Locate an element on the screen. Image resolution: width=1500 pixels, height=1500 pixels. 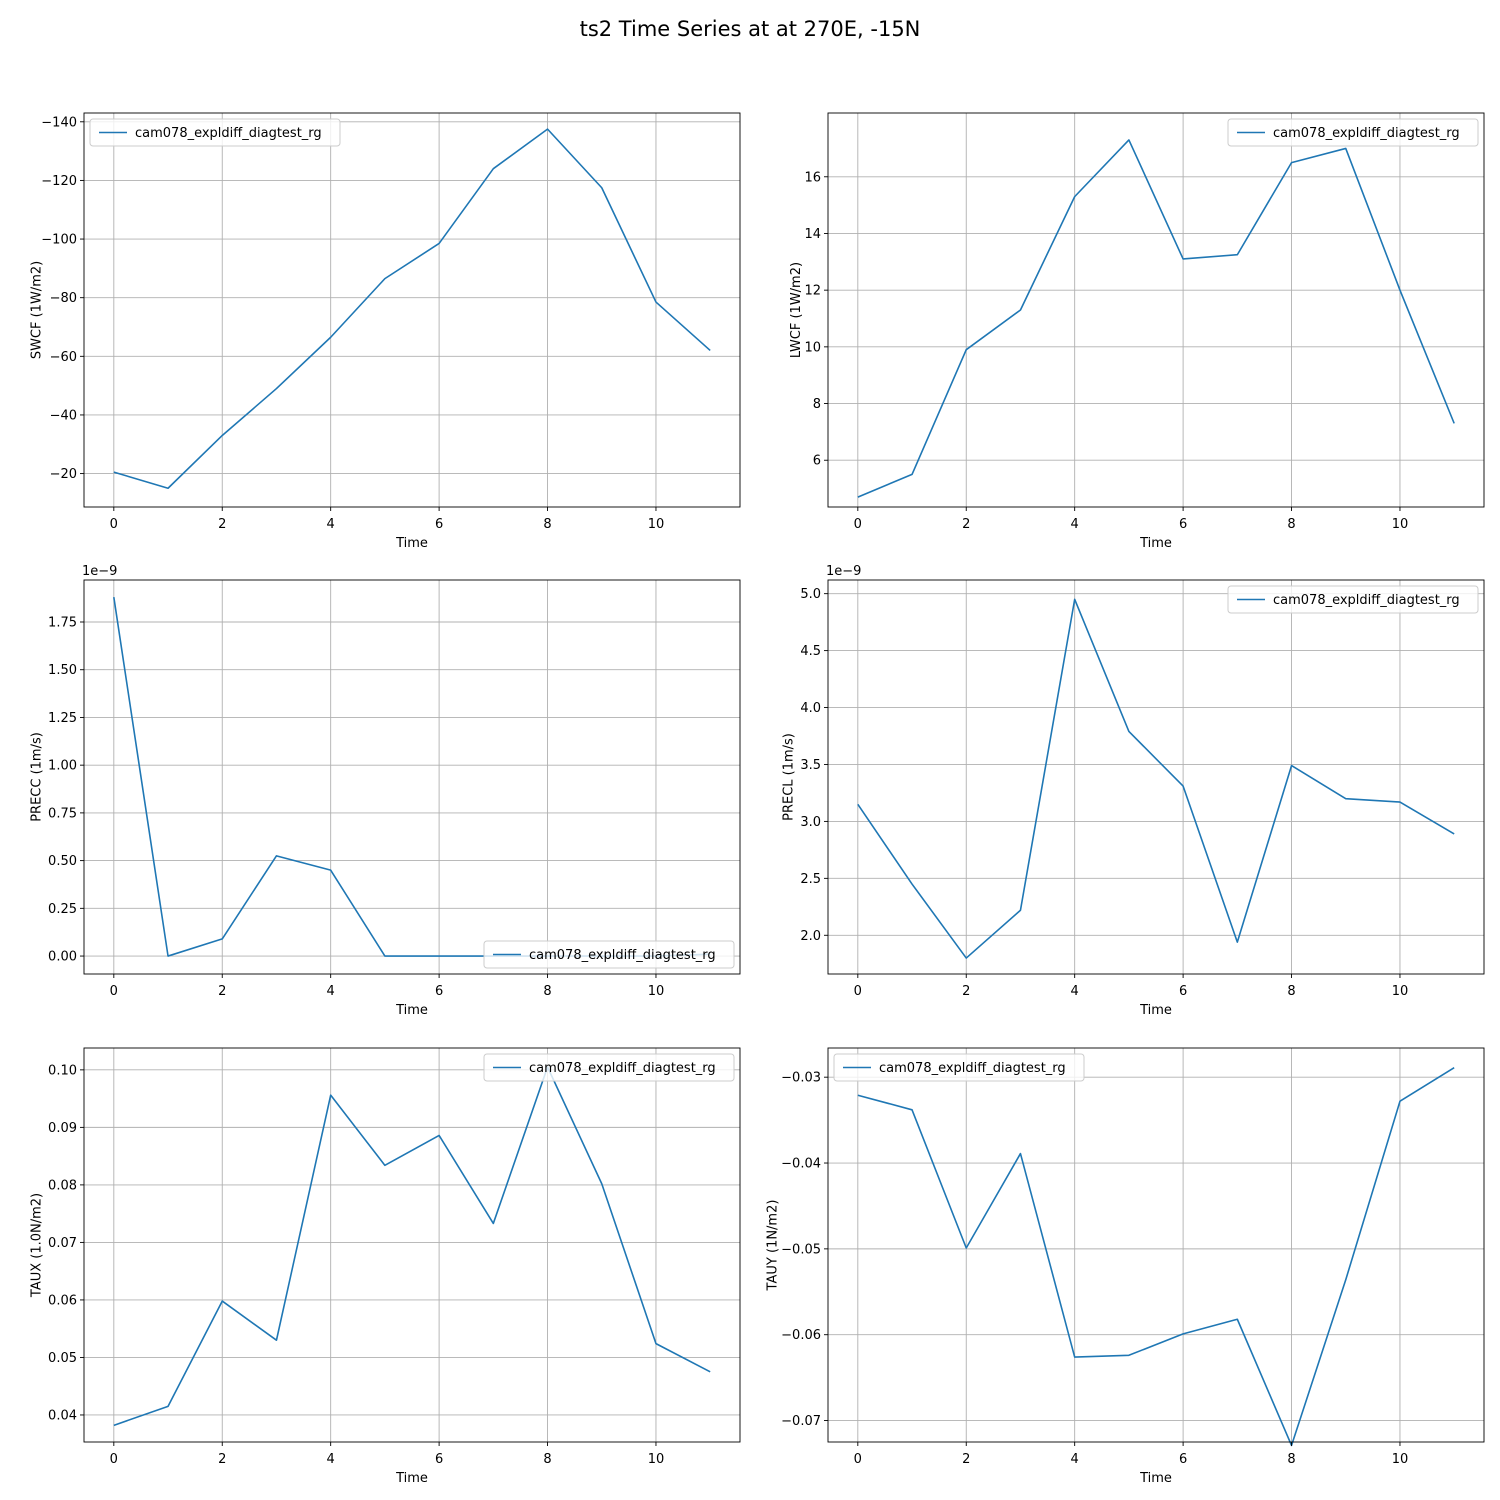
y-tick-label: −120 is located at coordinates (59, 181).